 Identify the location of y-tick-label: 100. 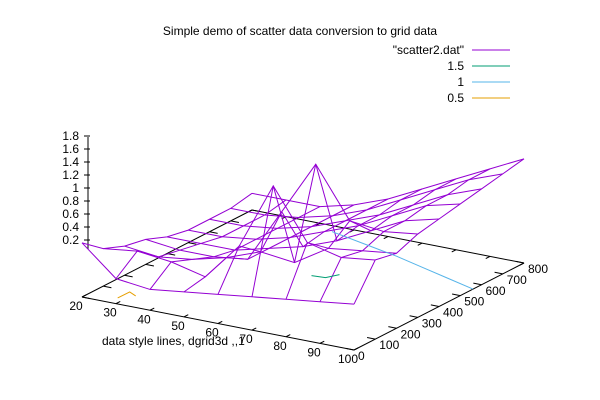
(389, 345).